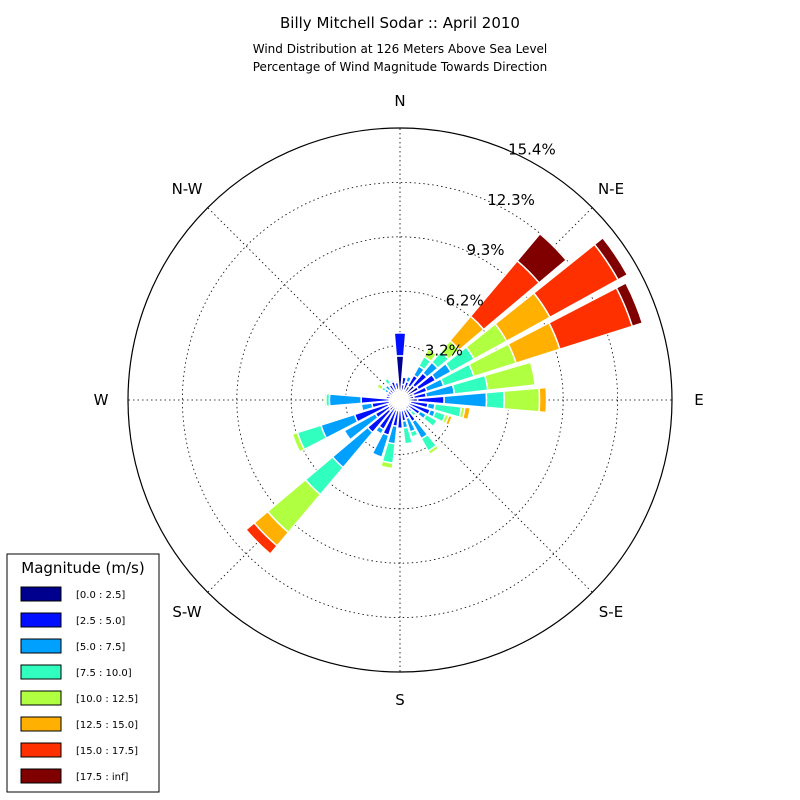 This screenshot has height=800, width=800. What do you see at coordinates (107, 751) in the screenshot?
I see `legend-label-7: [15.0 : 17.5]` at bounding box center [107, 751].